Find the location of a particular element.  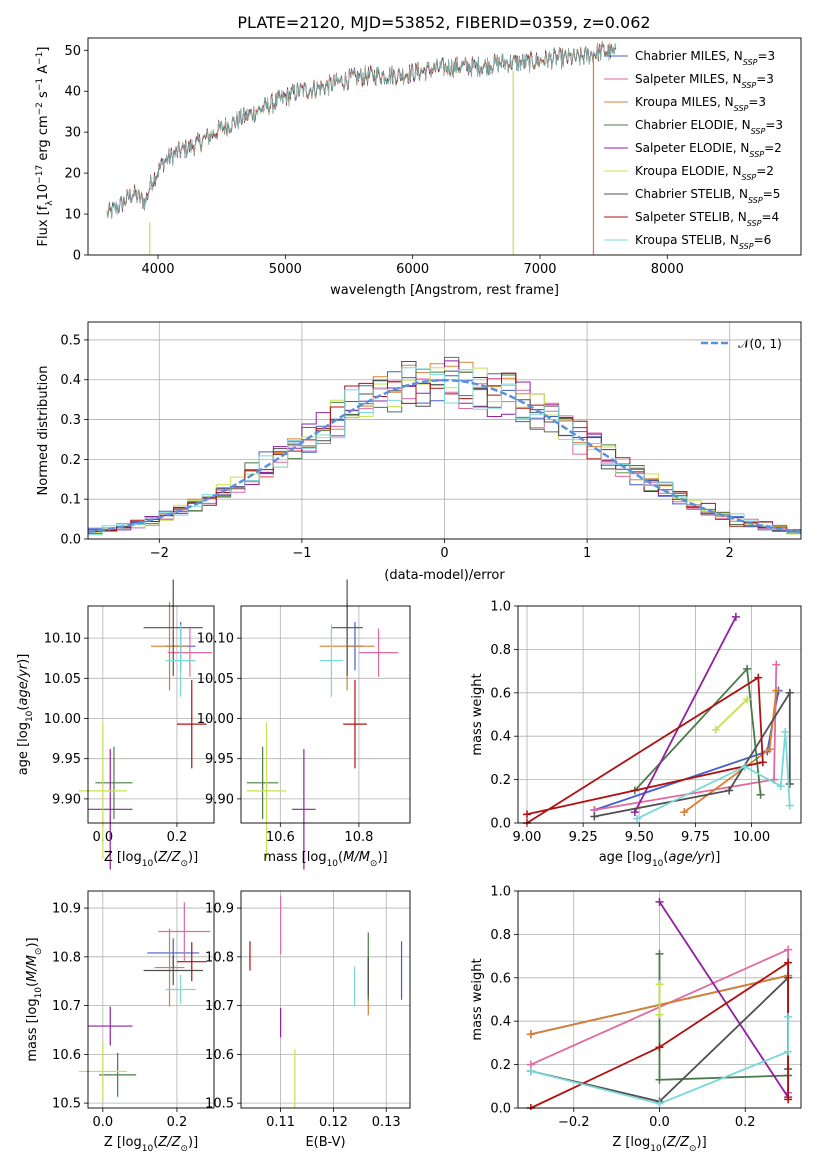

model-spectrum-krou_stelib is located at coordinates (361, 131).